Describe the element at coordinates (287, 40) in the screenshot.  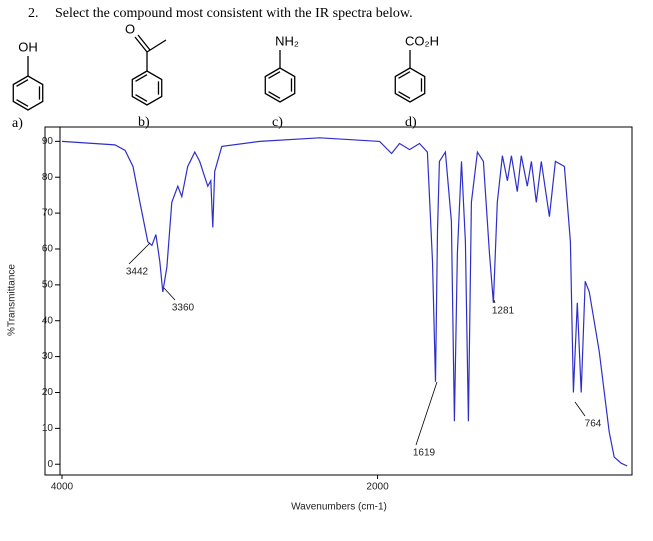
I see `group-label: NH₂` at that location.